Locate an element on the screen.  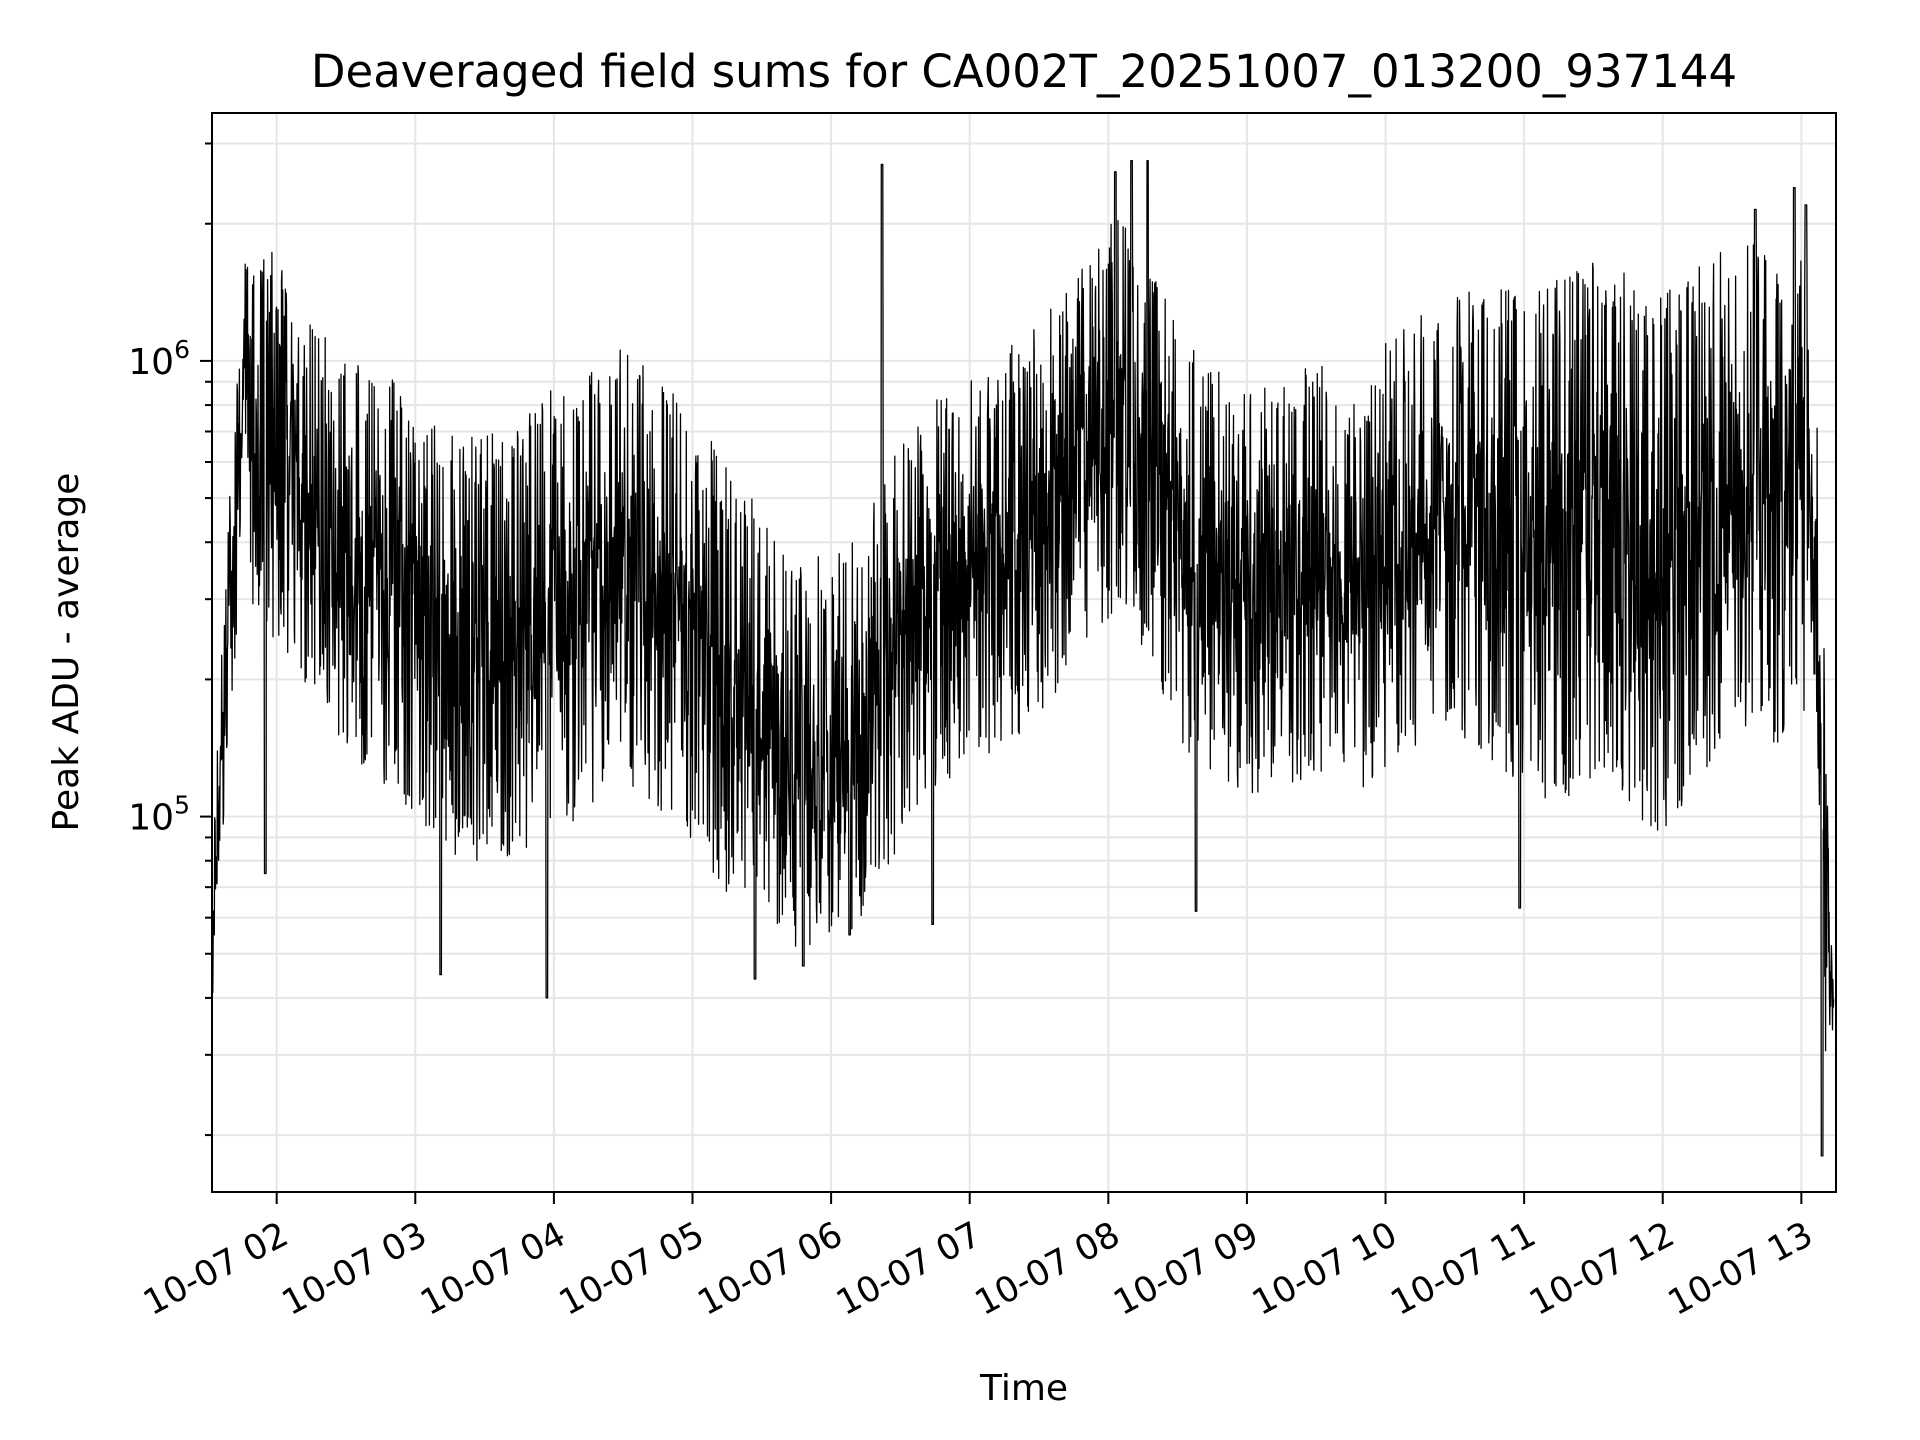
x-axis-label: Time is located at coordinates (1023, 1388).